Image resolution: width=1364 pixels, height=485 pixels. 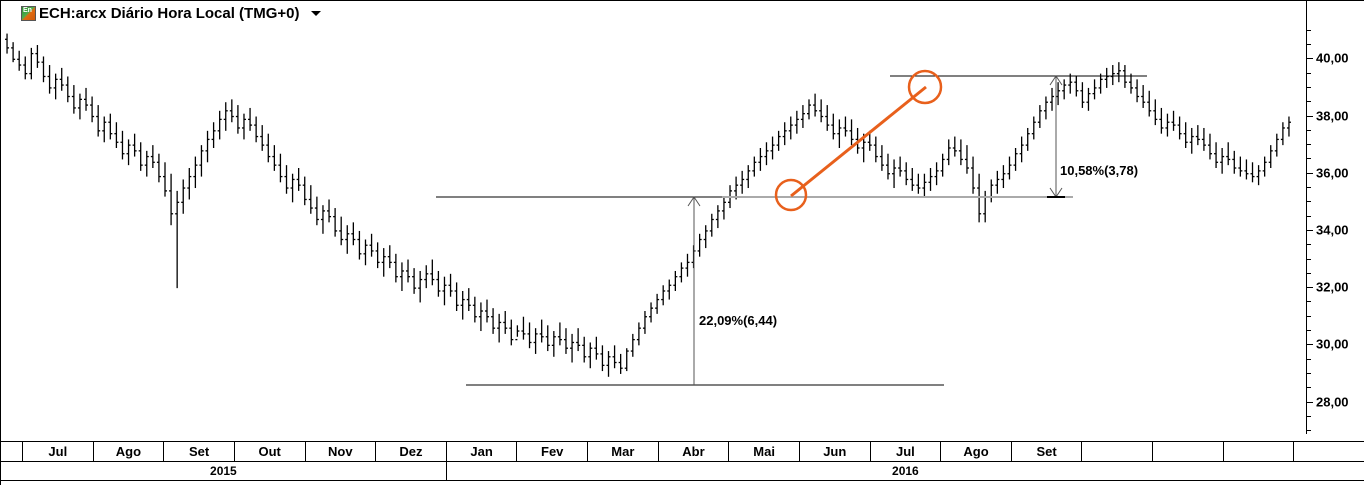 I want to click on year-cell-2015: 2015, so click(x=224, y=471).